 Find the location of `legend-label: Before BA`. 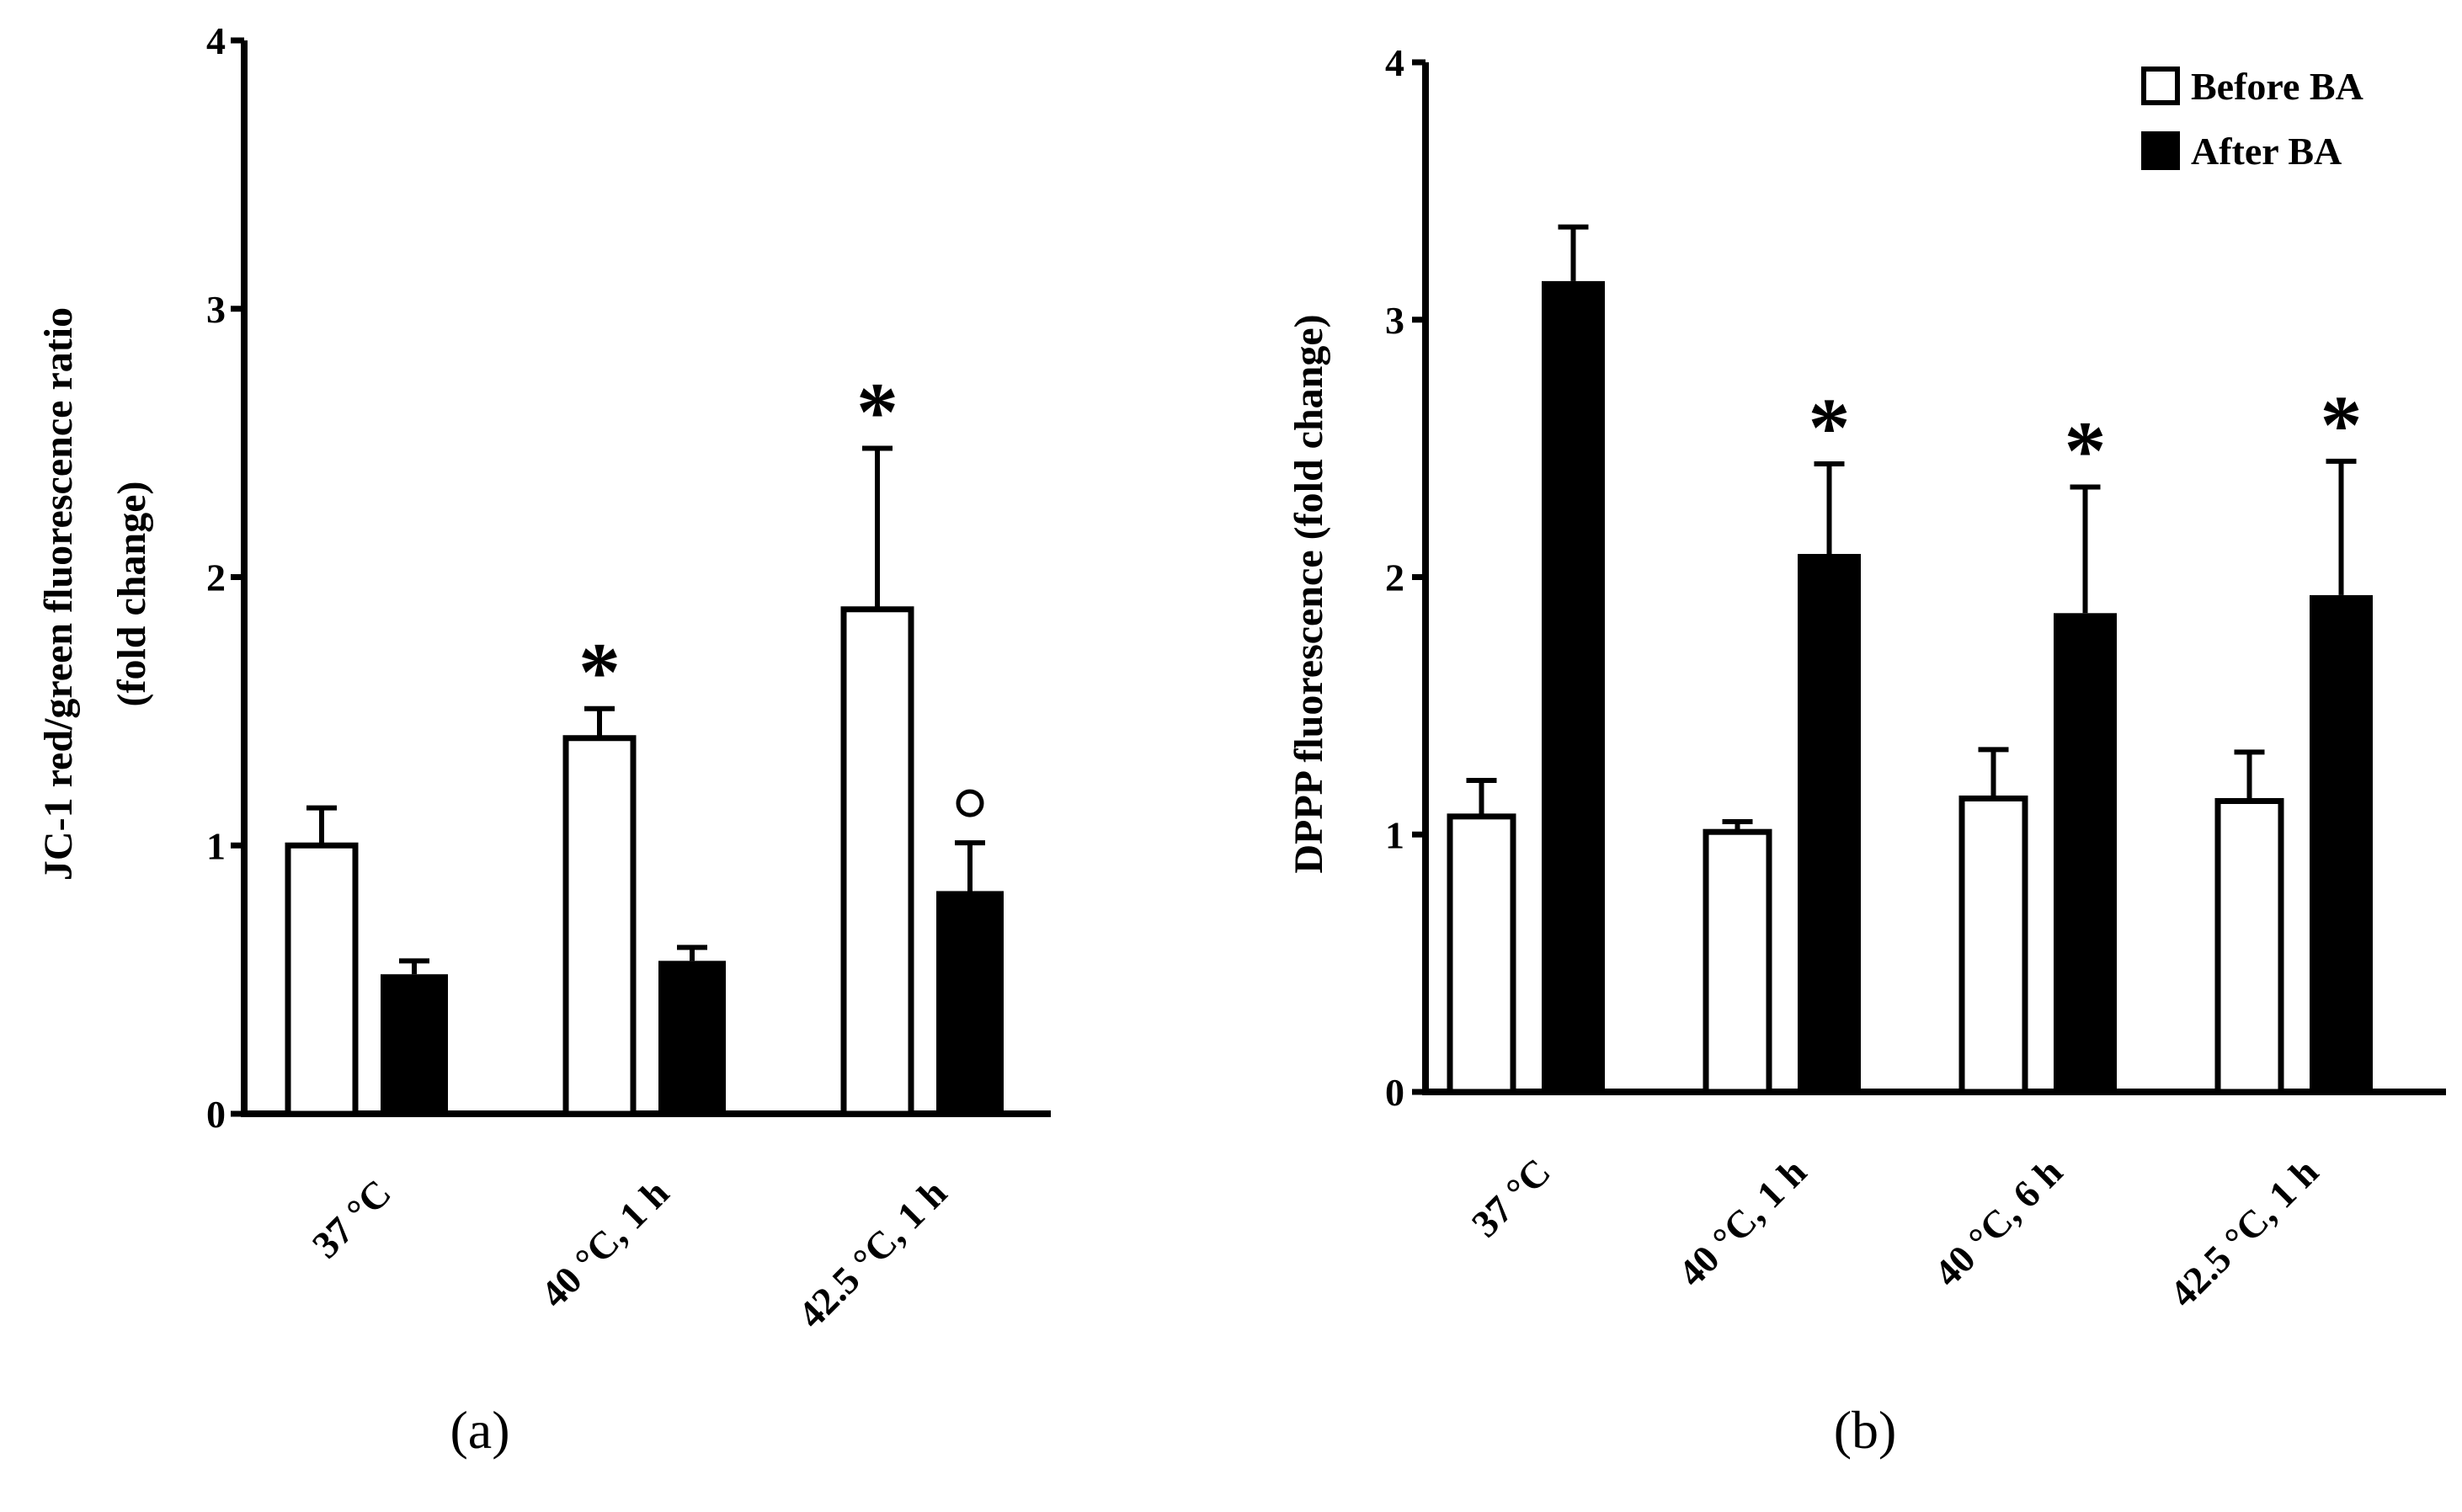

legend-label: Before BA is located at coordinates (2277, 87).